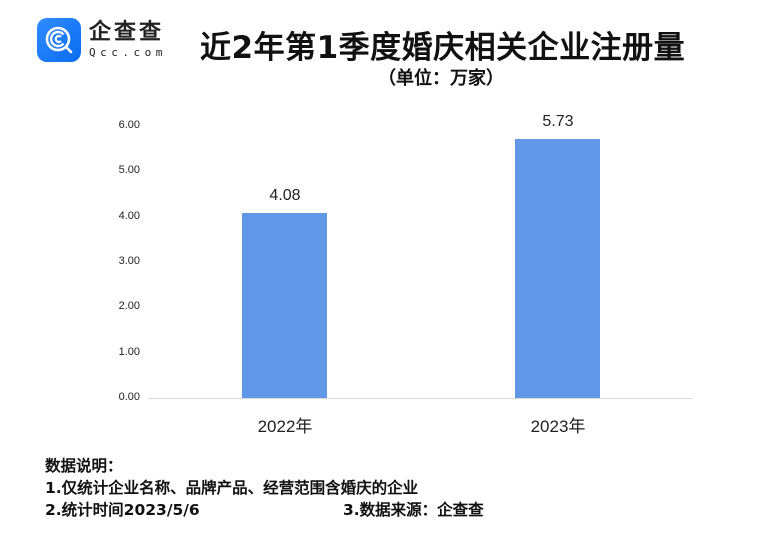 The height and width of the screenshot is (541, 773). What do you see at coordinates (558, 426) in the screenshot?
I see `x-tick: 2023年` at bounding box center [558, 426].